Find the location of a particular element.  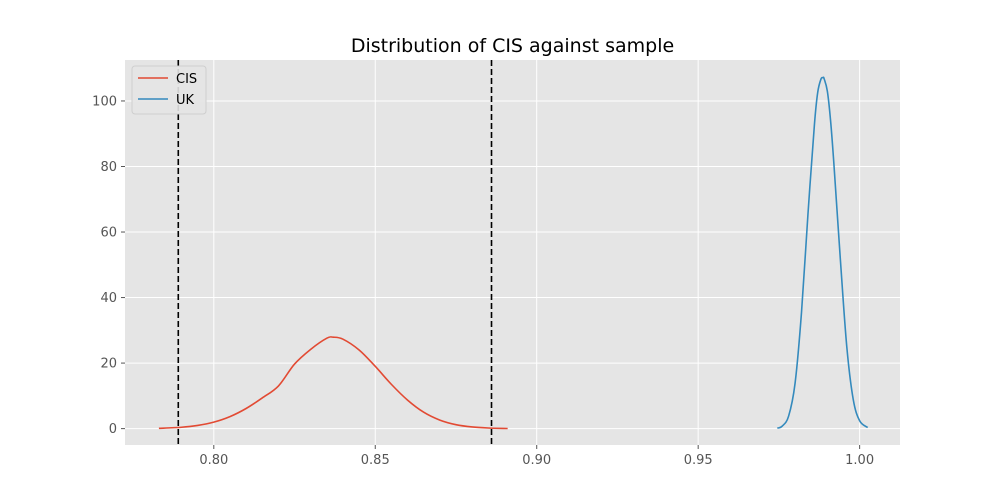

x-tick-label: 0.90 is located at coordinates (536, 460).